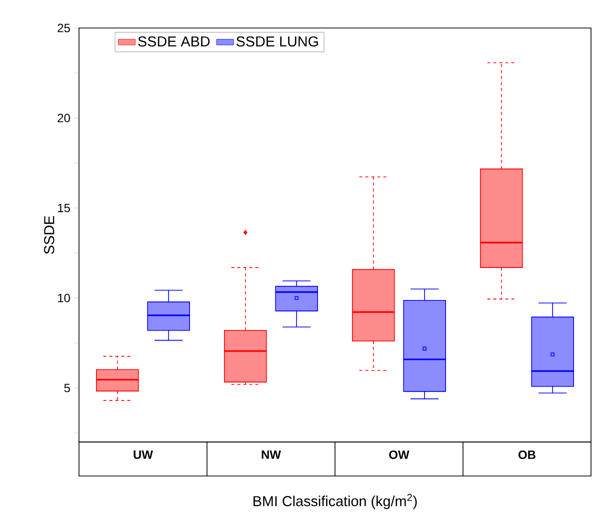  Describe the element at coordinates (64, 208) in the screenshot. I see `y-tick-label: 15` at that location.